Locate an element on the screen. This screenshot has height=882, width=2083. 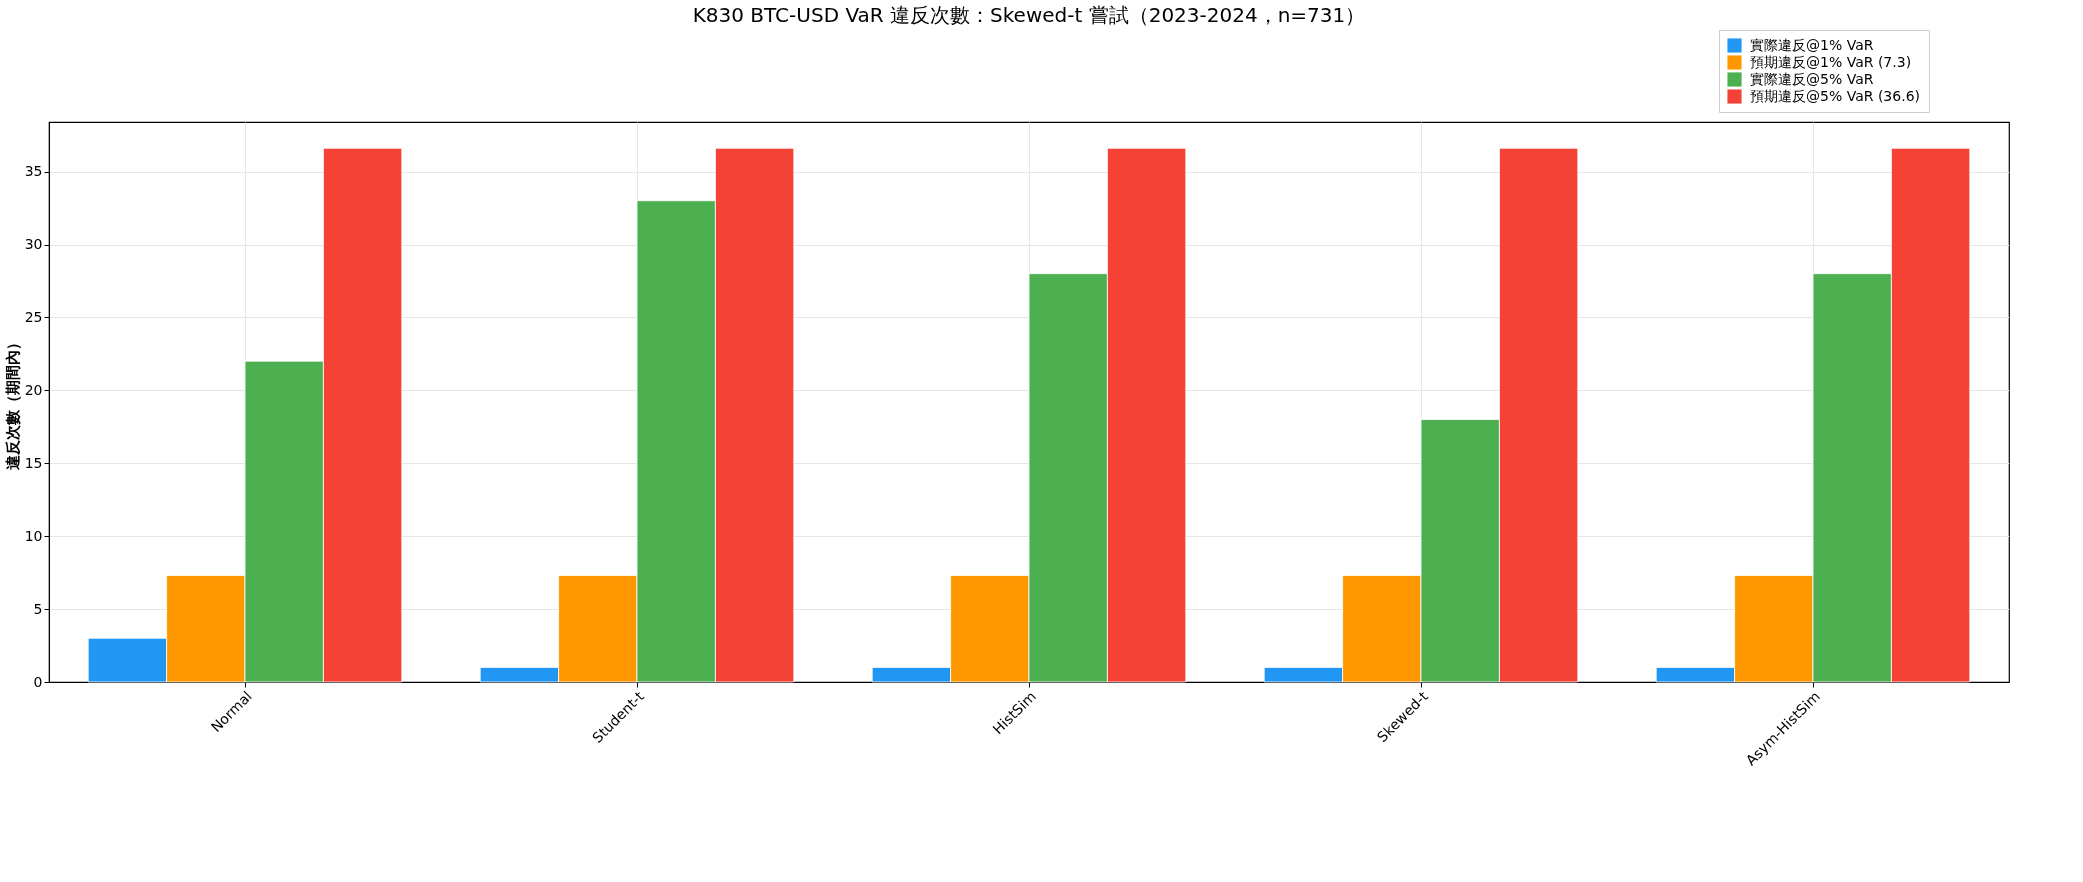
y-tick-label: 15 is located at coordinates (33, 462).